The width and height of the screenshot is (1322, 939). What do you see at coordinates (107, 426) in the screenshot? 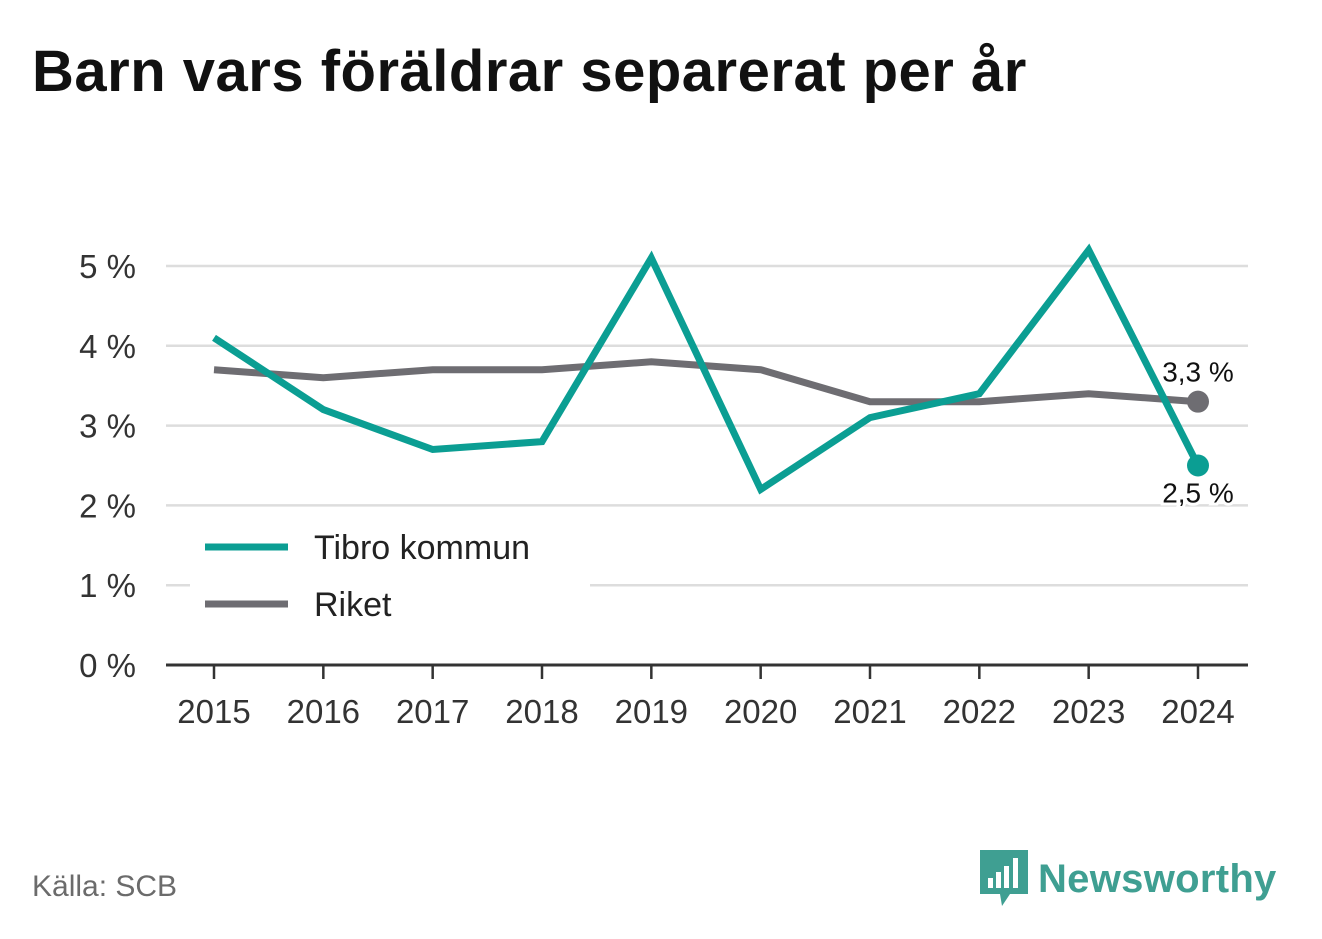
I see `y-tick-label: 3 %` at bounding box center [107, 426].